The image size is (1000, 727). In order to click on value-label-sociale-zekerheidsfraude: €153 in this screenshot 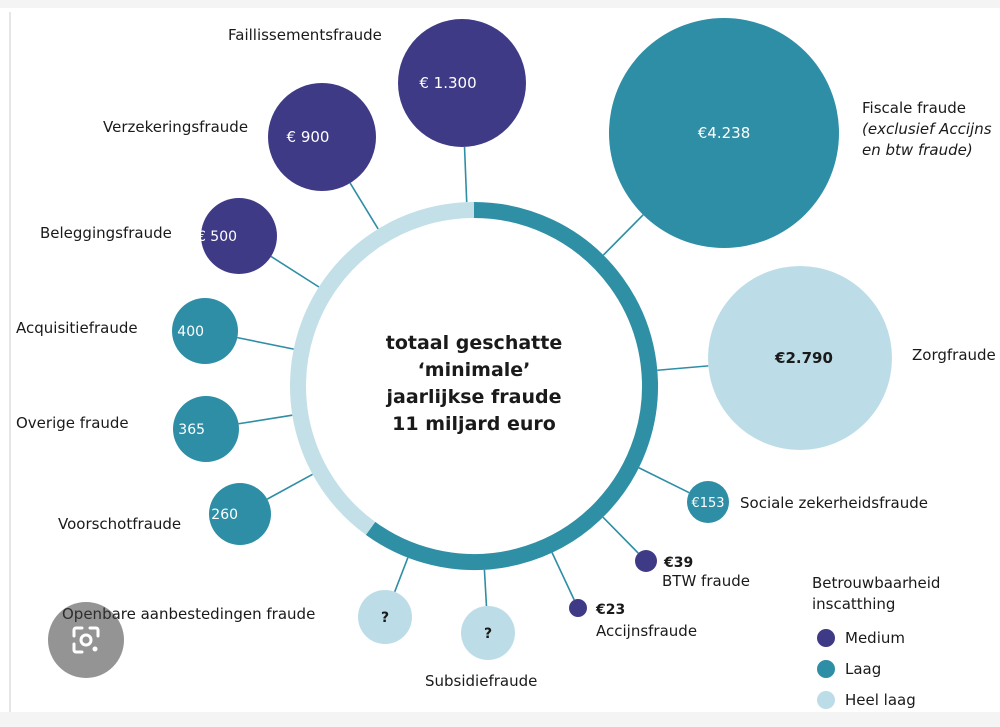, I will do `click(707, 503)`.